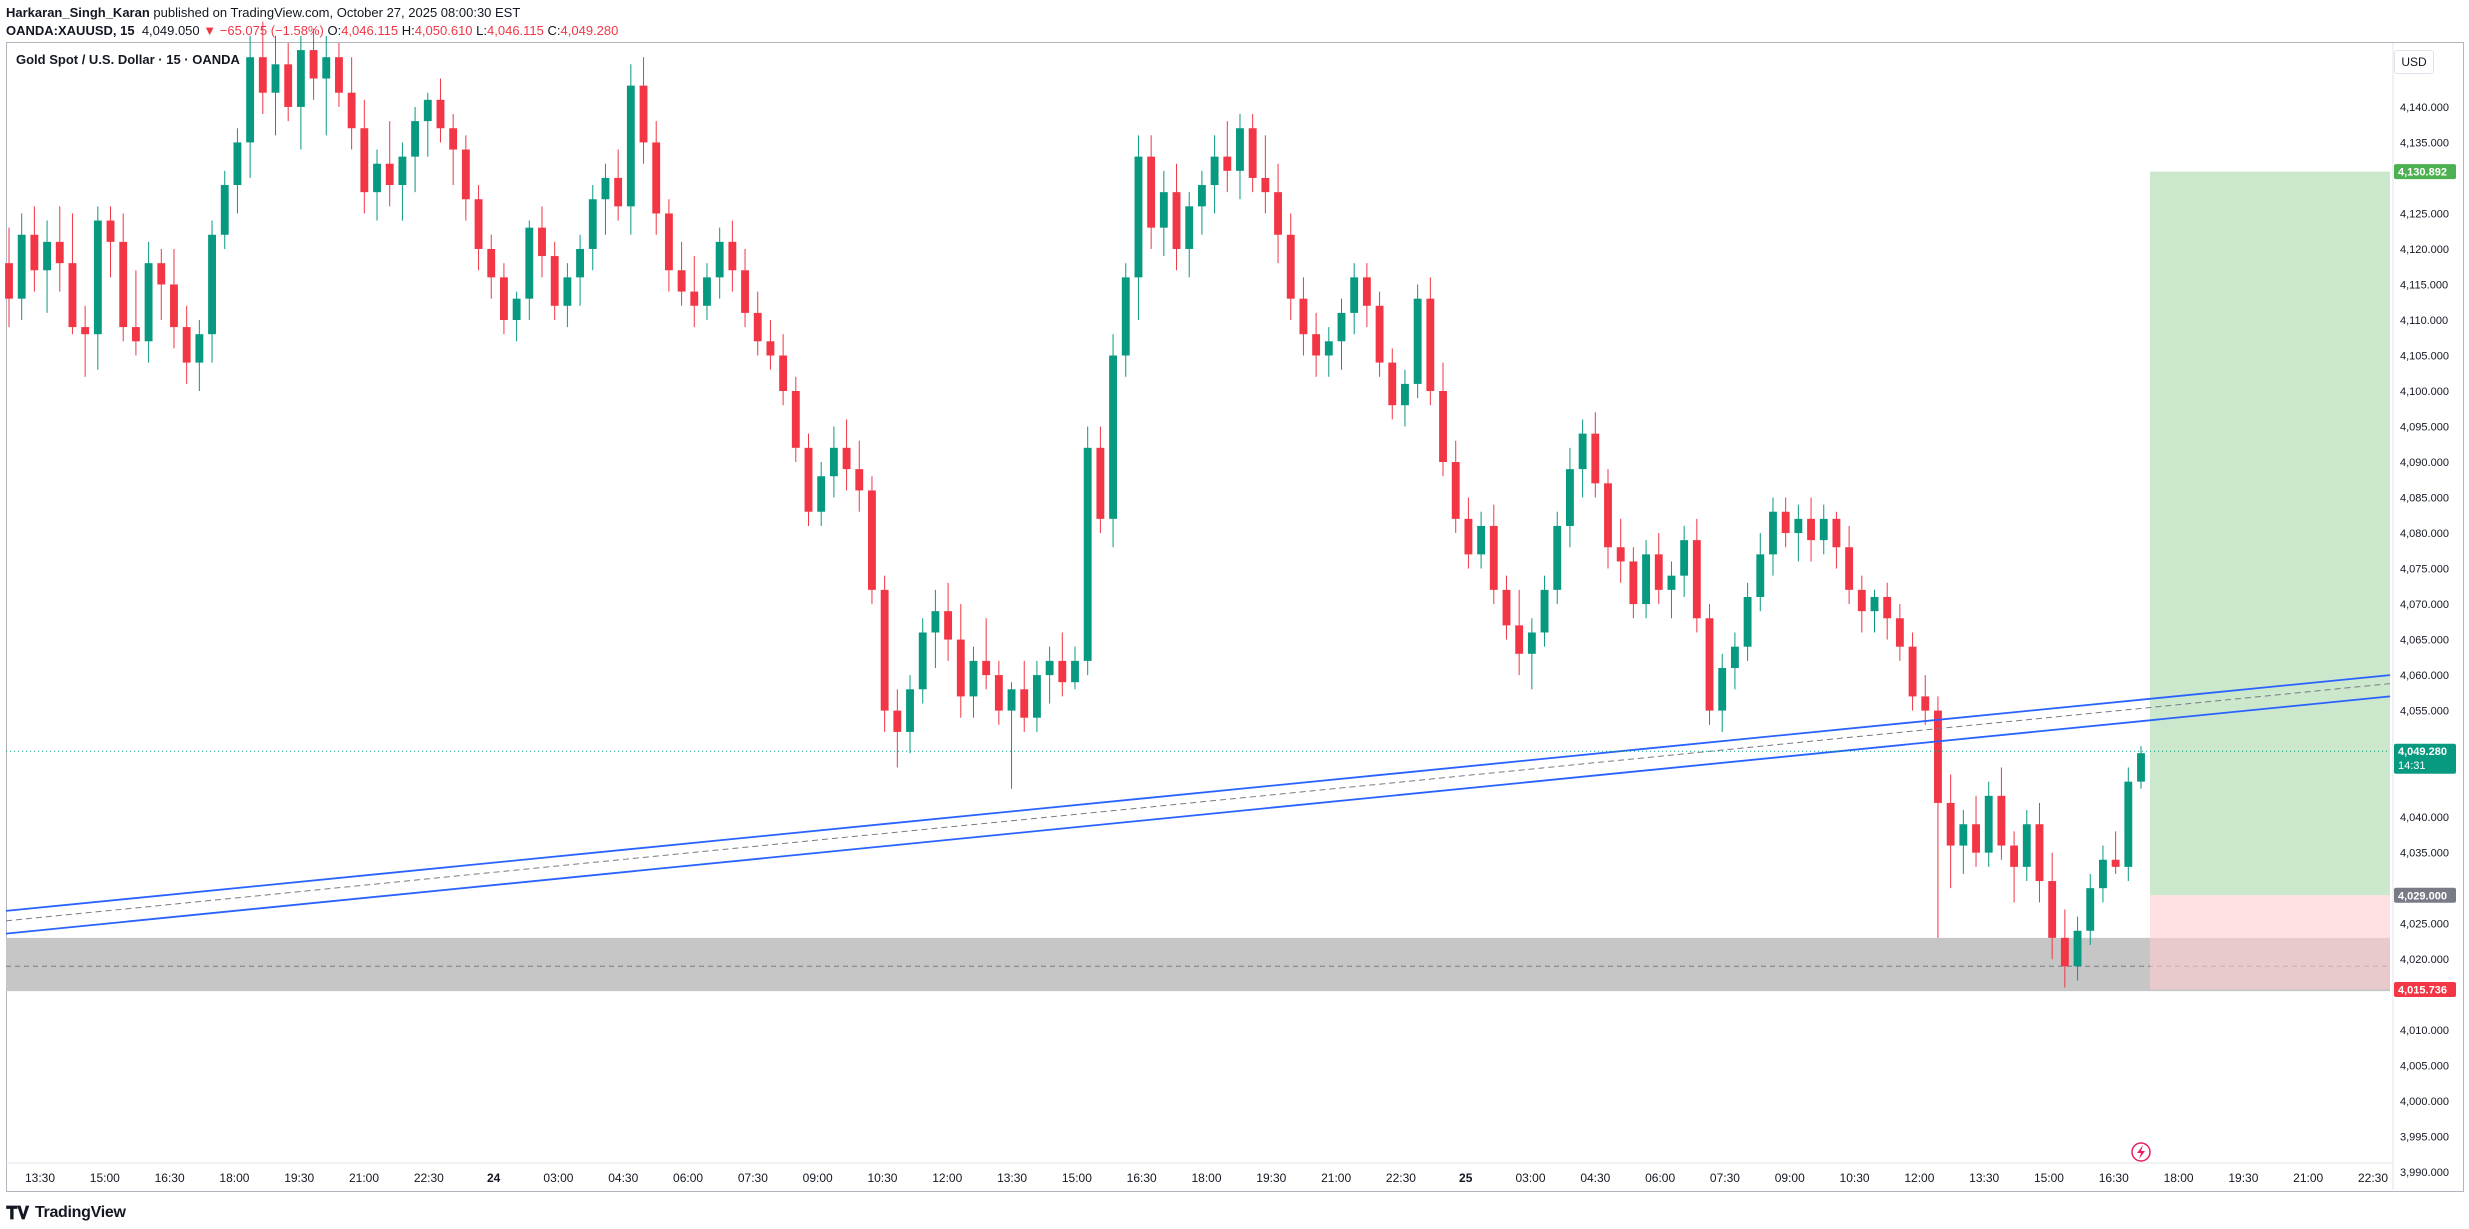  What do you see at coordinates (1919, 1178) in the screenshot?
I see `time-tick: 12:00` at bounding box center [1919, 1178].